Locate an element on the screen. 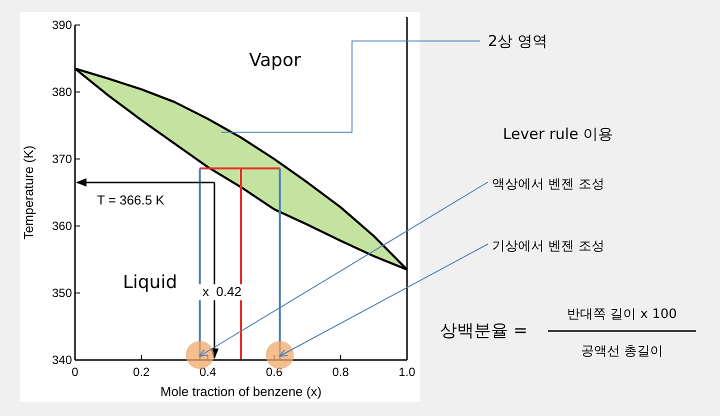  text: 반대쪽 길이 x 100 is located at coordinates (622, 314).